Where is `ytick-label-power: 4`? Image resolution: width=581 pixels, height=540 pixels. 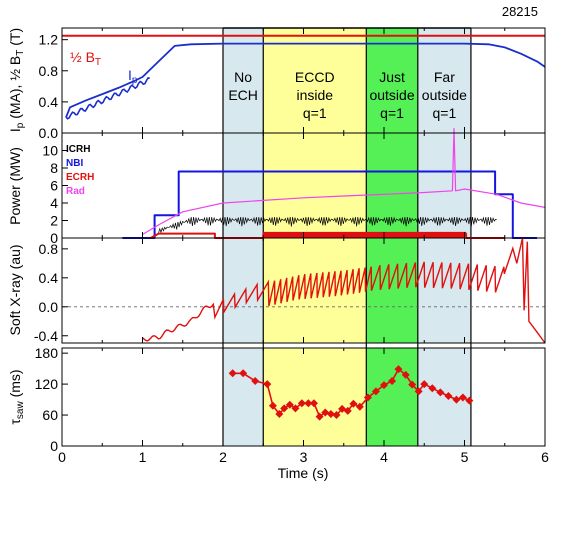 ytick-label-power: 4 is located at coordinates (54, 203).